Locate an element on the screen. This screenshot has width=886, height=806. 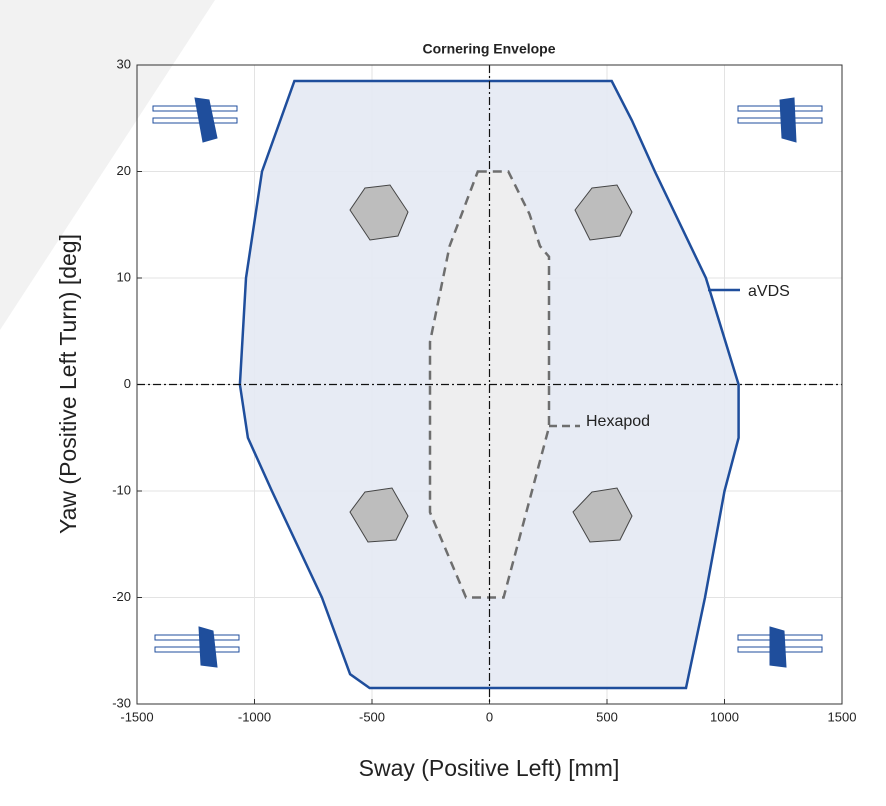
x-tick-label: 1500 is located at coordinates (842, 716).